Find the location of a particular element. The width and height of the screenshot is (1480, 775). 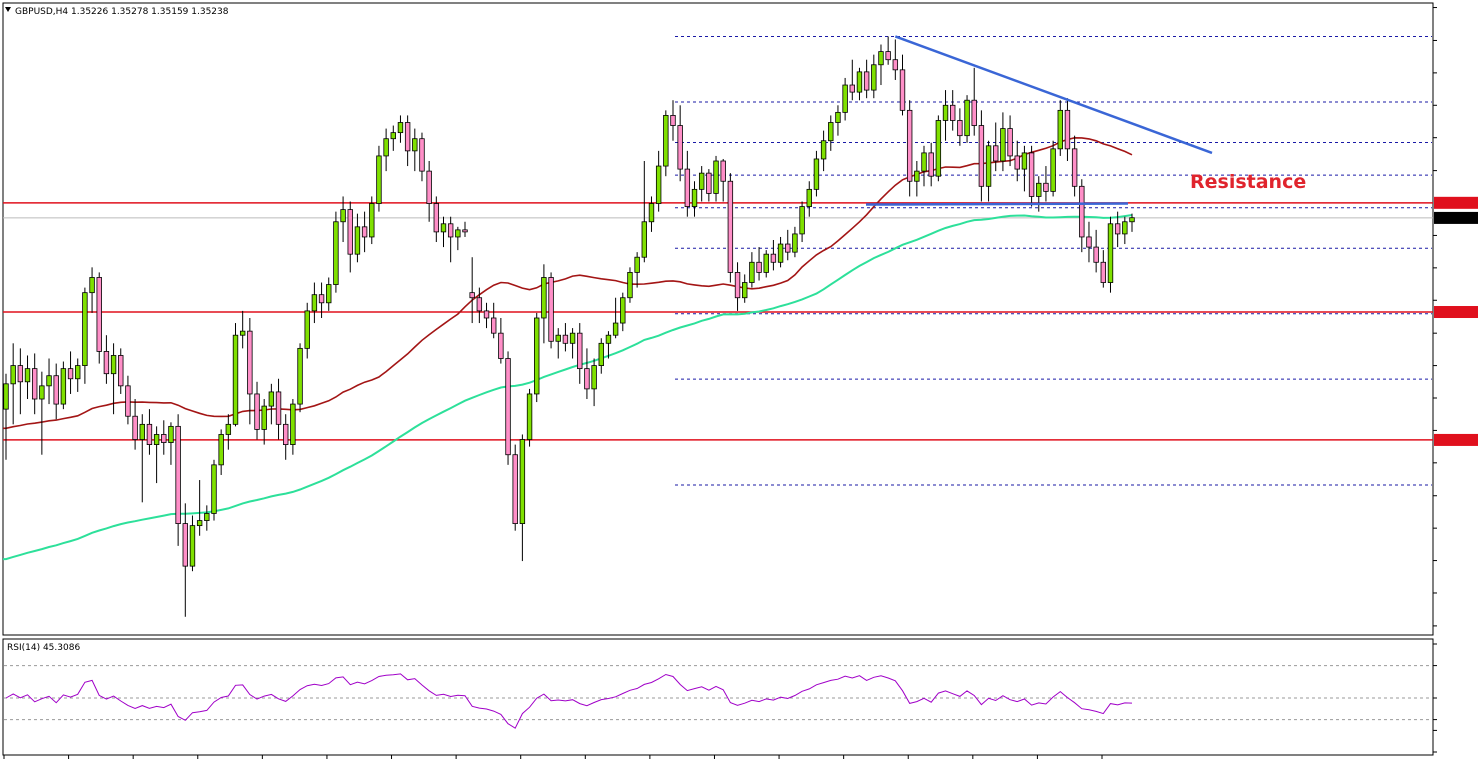

time-axis is located at coordinates (553, 757).